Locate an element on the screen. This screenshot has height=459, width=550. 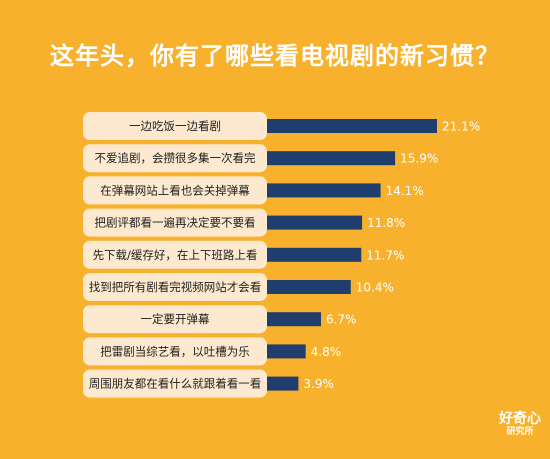
category-label: 在弹幕网站上看也会关掉弹幕 is located at coordinates (175, 190).